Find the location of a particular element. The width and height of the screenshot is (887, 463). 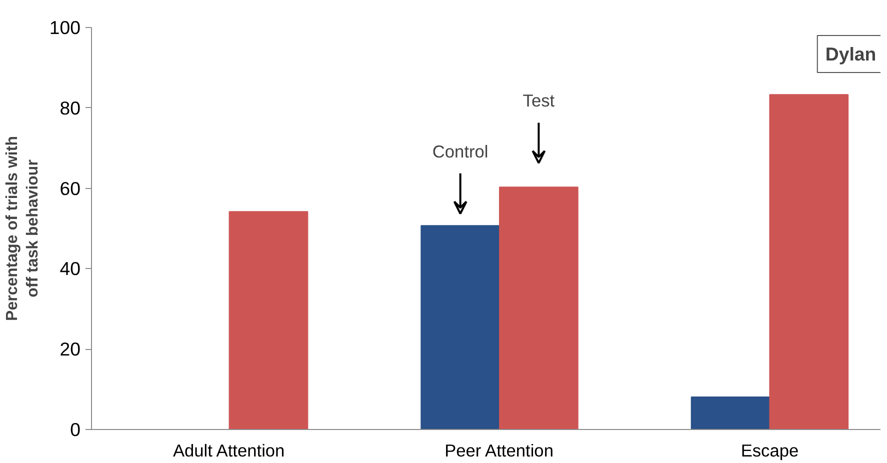

x-tick-label: Escape is located at coordinates (769, 450).